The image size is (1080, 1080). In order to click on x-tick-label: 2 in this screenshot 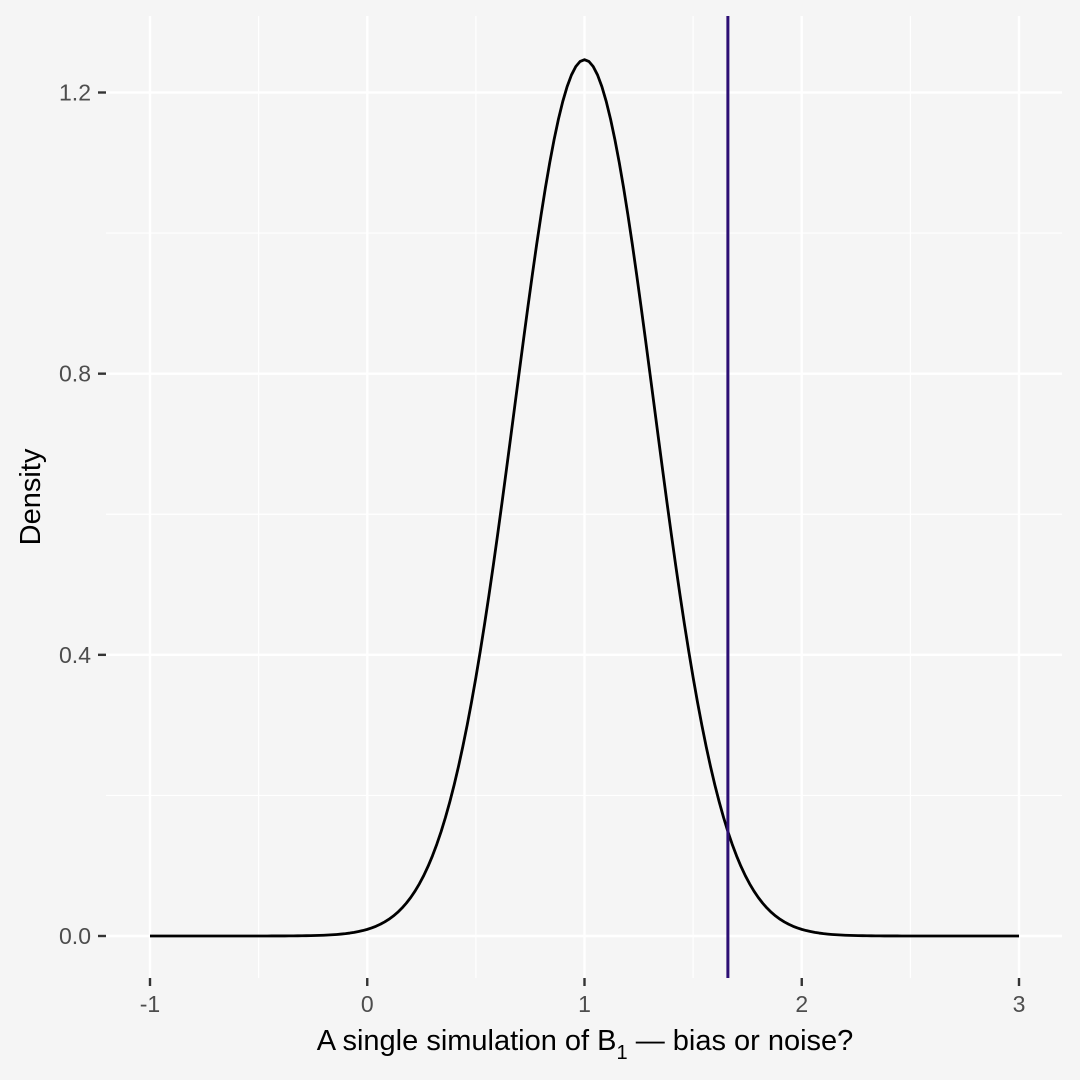, I will do `click(801, 1004)`.